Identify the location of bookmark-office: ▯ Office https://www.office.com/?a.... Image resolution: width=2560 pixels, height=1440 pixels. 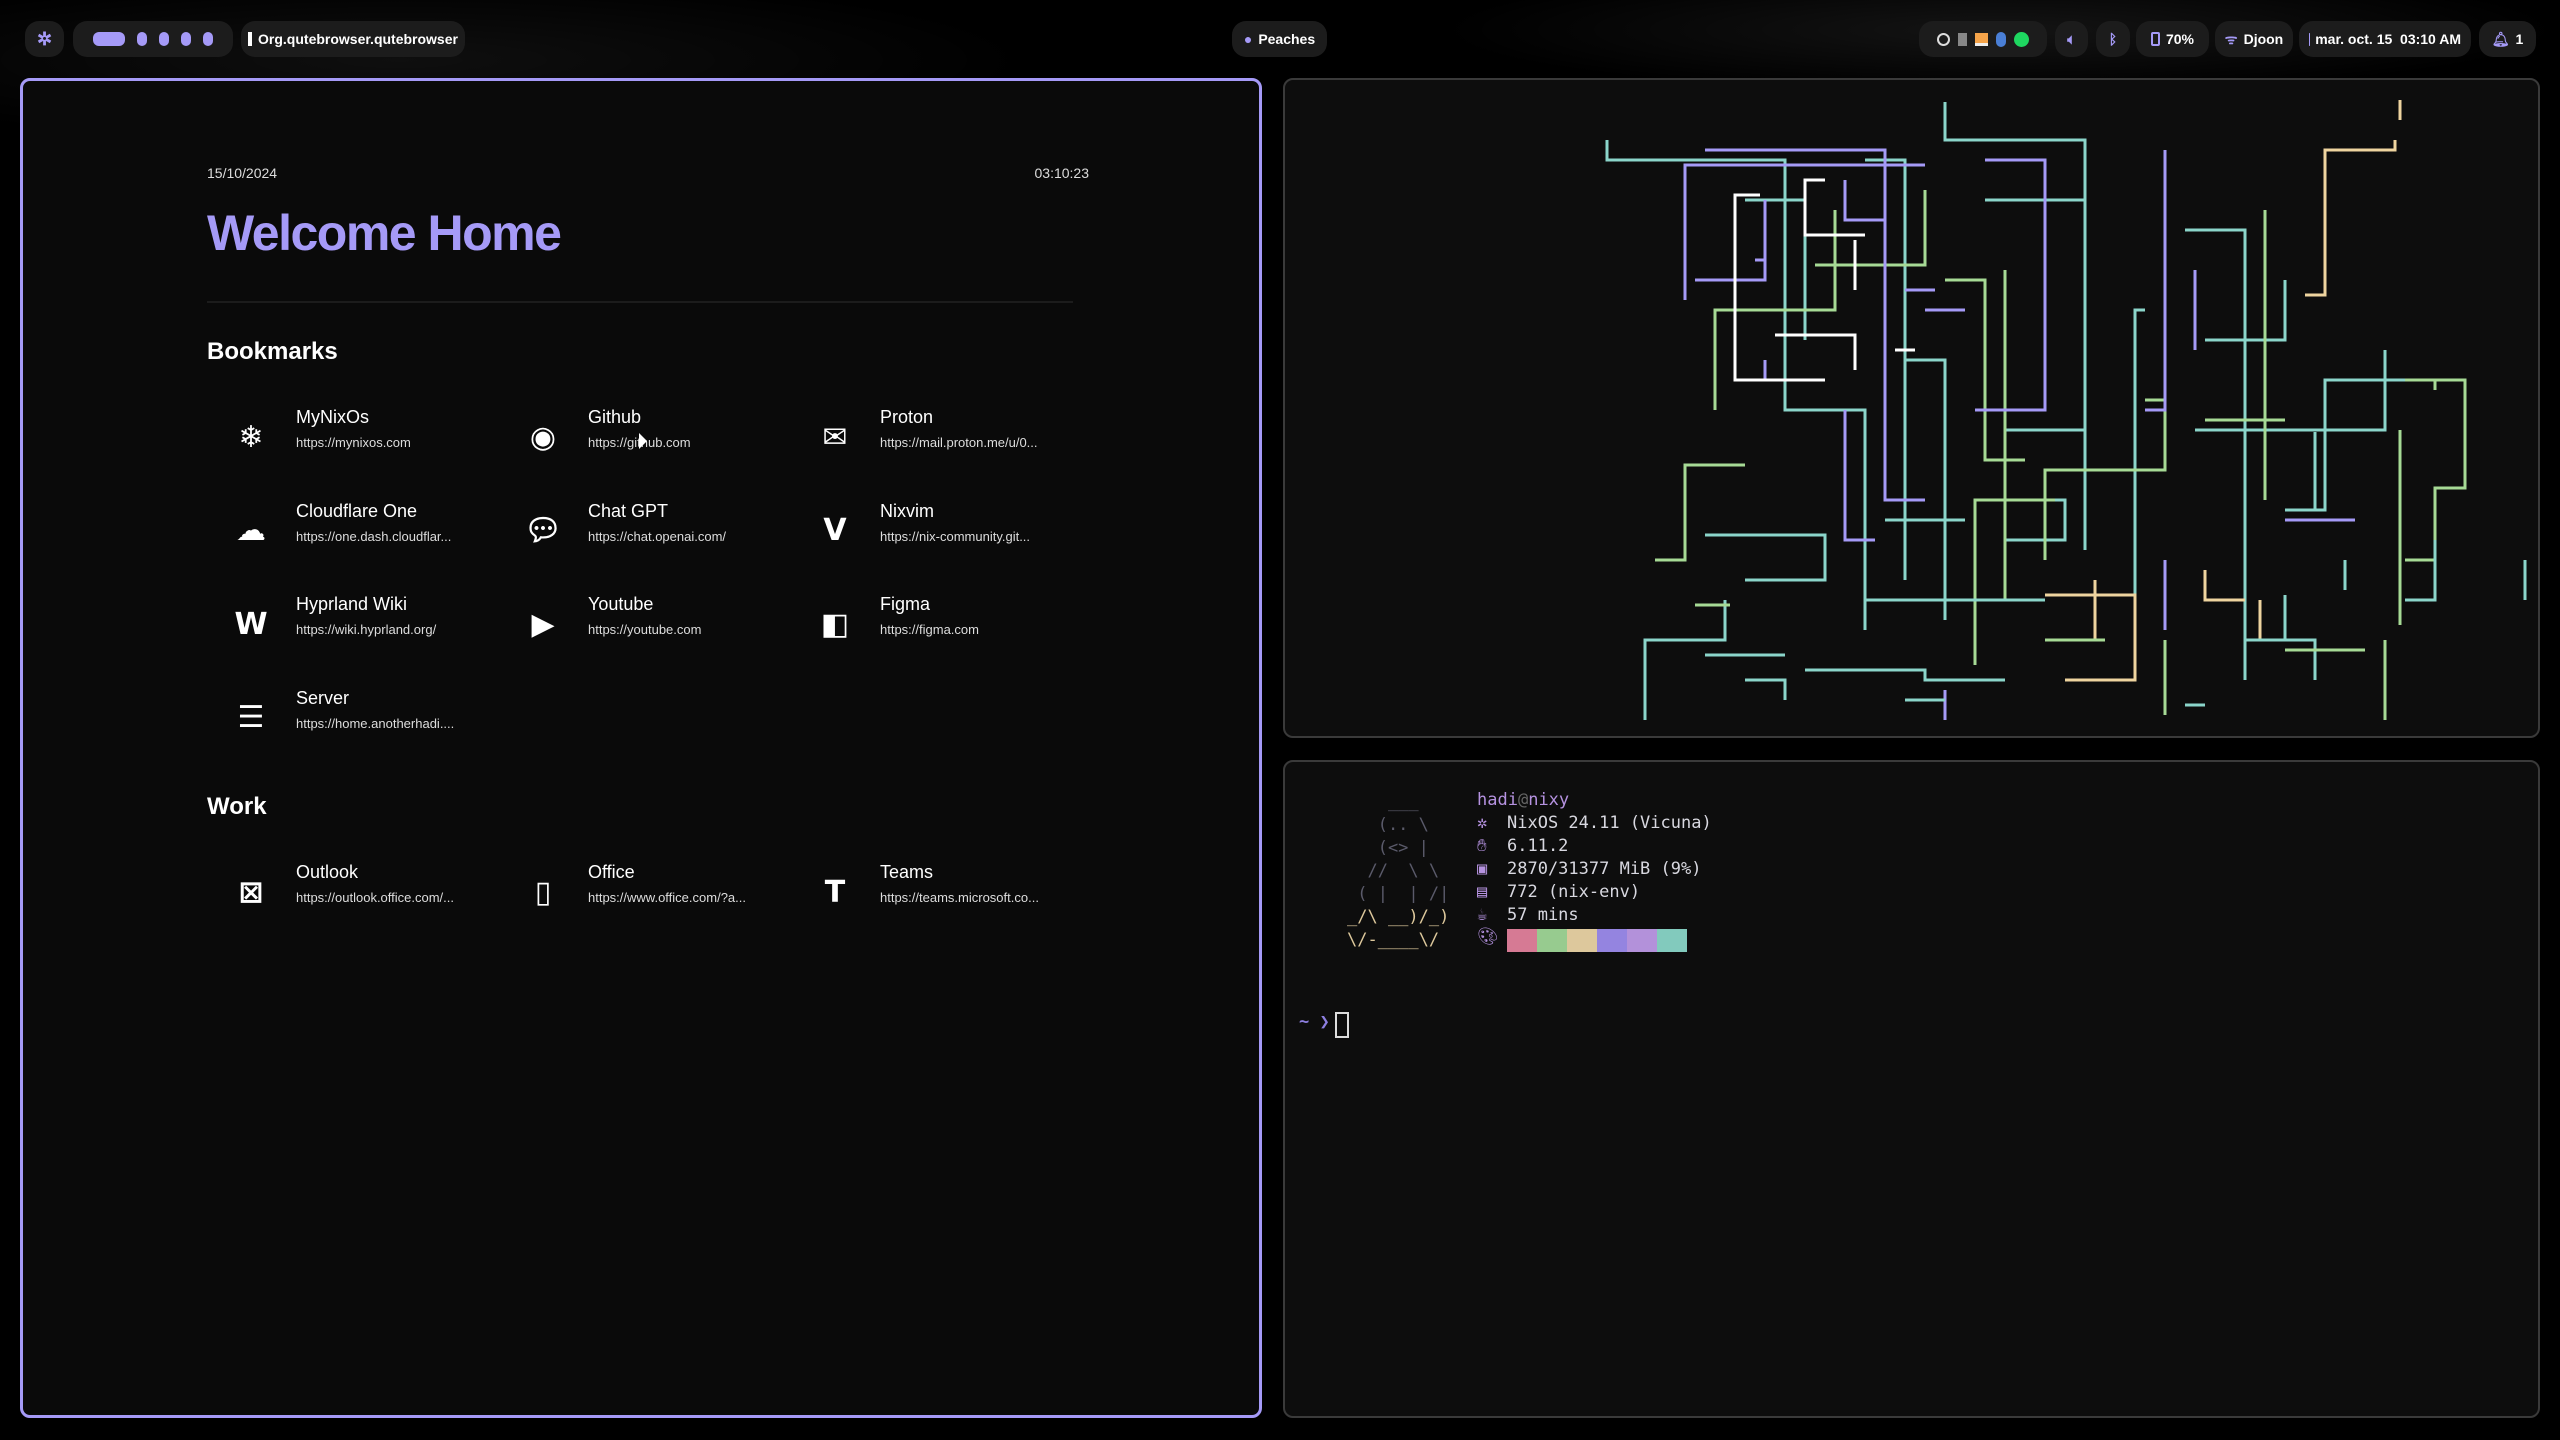
(666, 892).